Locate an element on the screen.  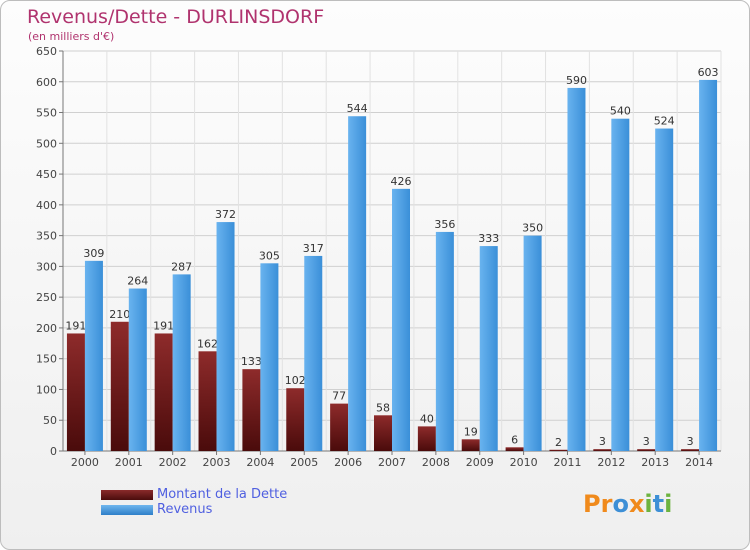
x-tick-label: 2005 is located at coordinates (304, 462).